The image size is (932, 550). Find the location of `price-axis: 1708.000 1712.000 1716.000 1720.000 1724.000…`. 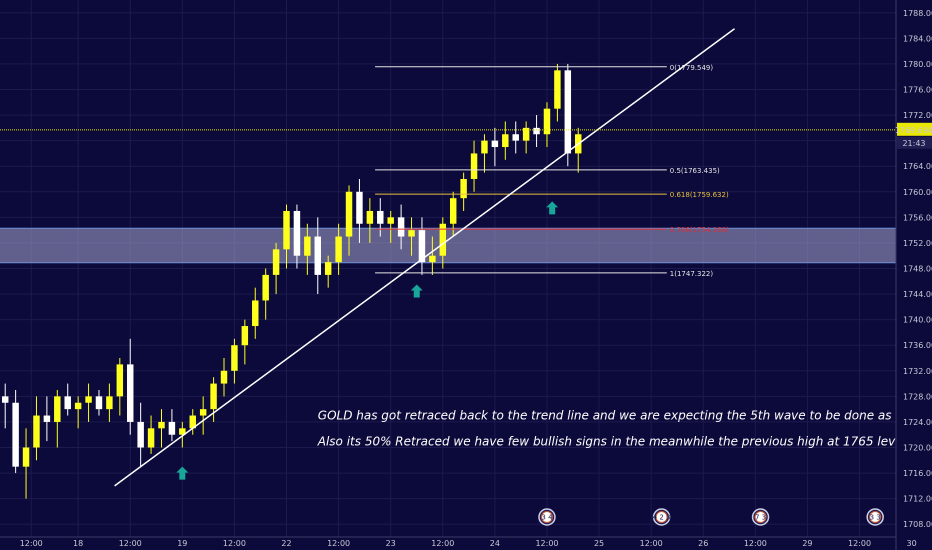

price-axis: 1708.000 1712.000 1716.000 1720.000 1724.000… is located at coordinates (913, 275).